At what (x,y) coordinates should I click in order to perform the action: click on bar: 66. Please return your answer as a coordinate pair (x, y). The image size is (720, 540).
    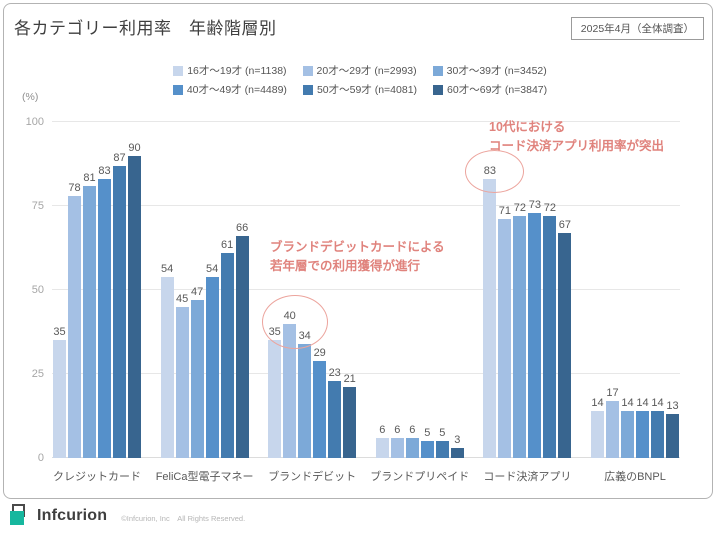
    Looking at the image, I should click on (242, 340).